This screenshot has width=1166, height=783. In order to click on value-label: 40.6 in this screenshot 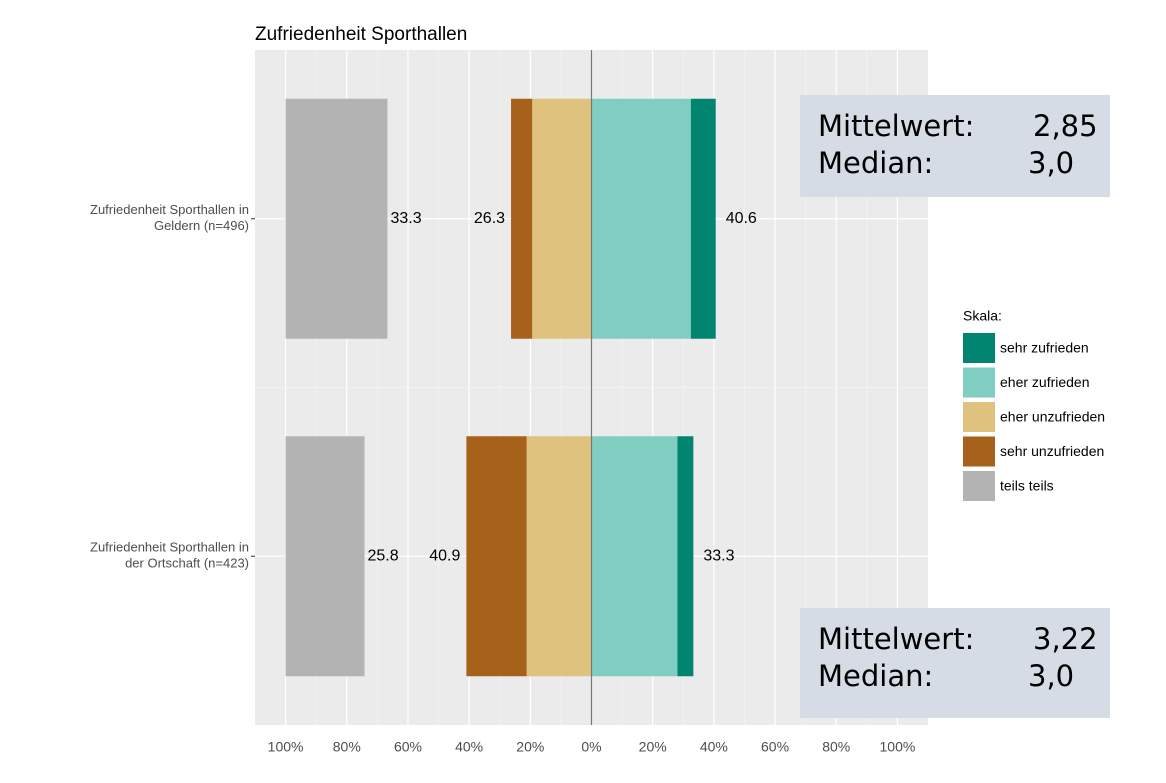, I will do `click(741, 218)`.